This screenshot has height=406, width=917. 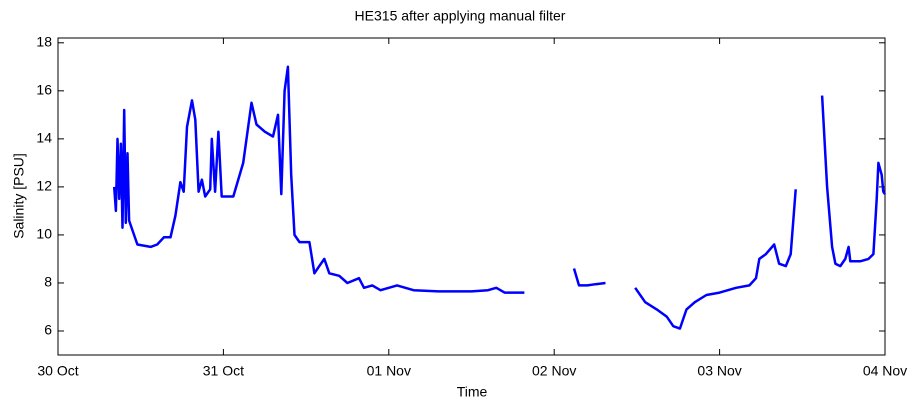 I want to click on x-tick-label: 03 Nov, so click(x=719, y=371).